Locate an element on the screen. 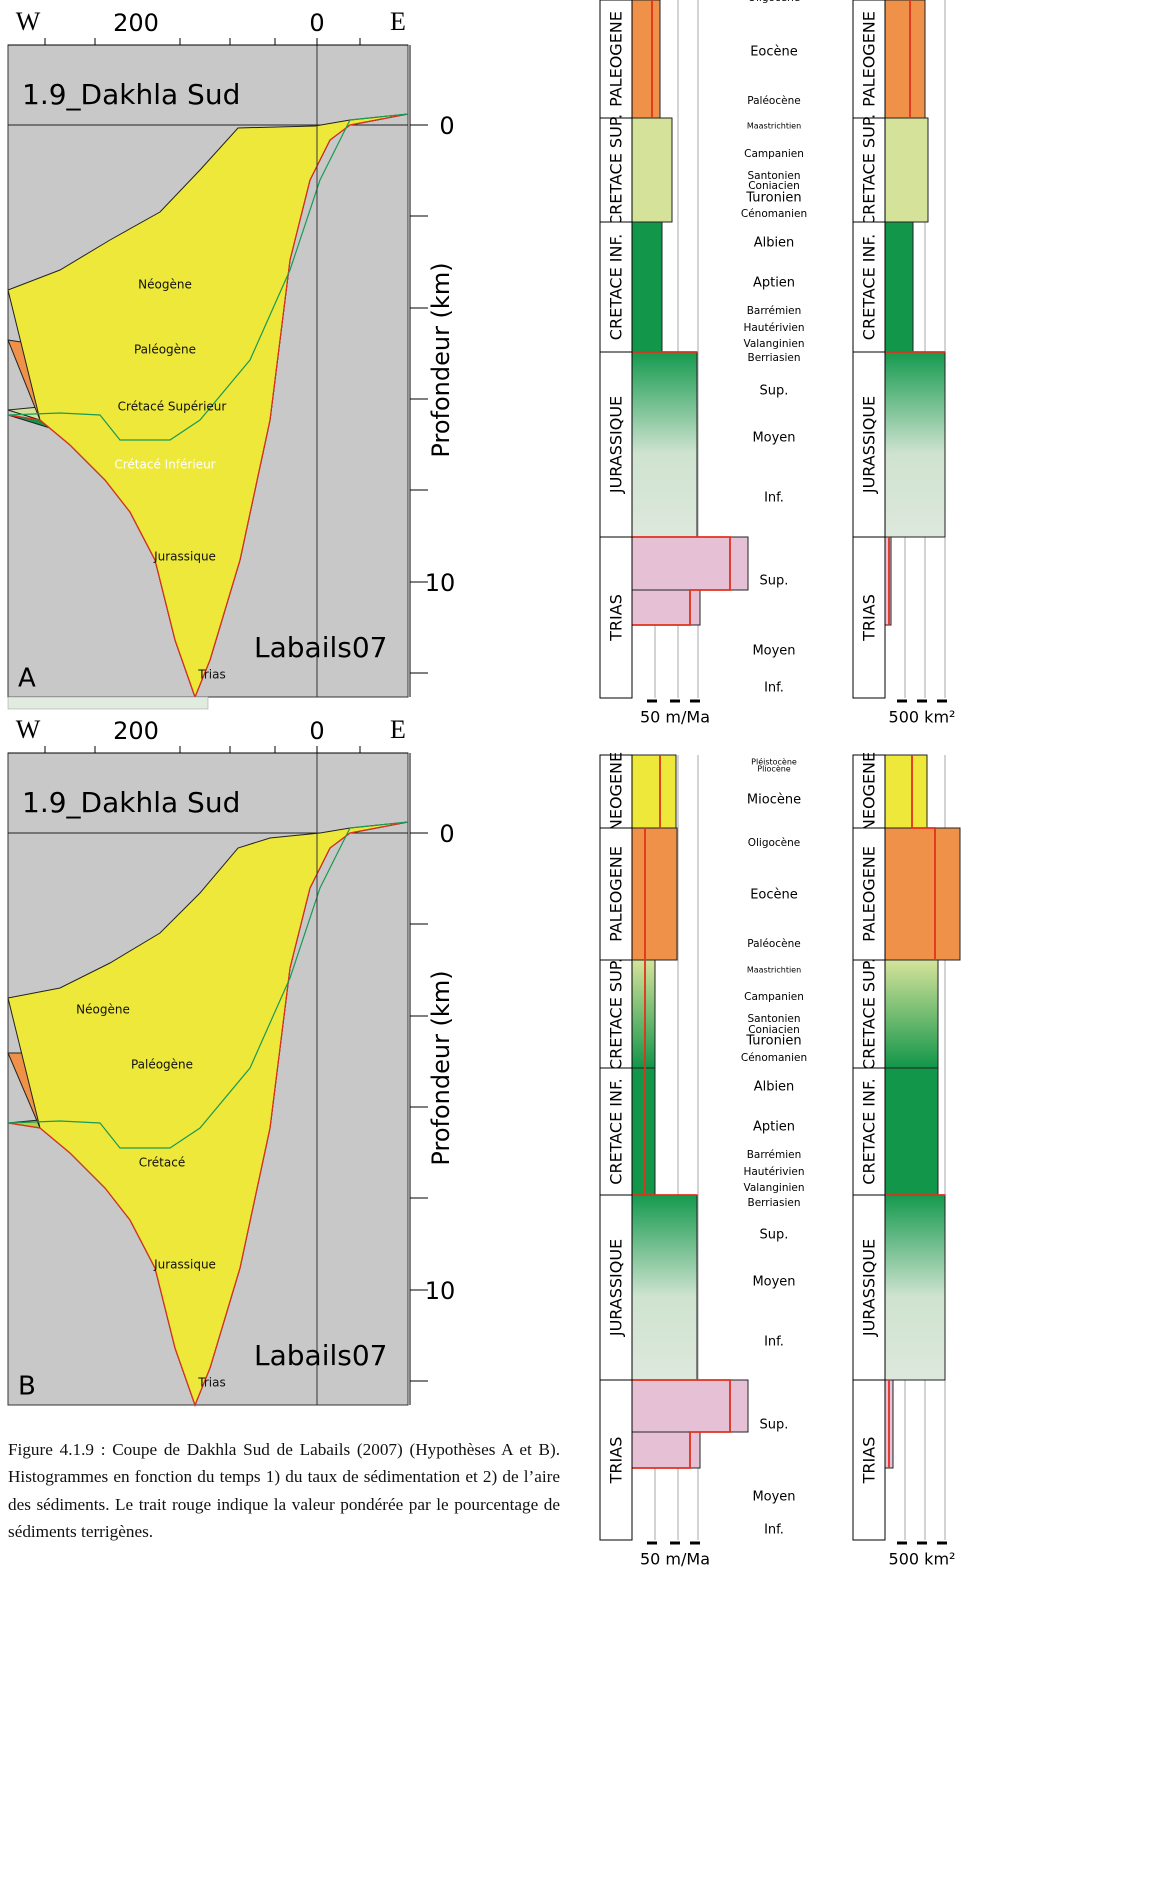 This screenshot has width=1159, height=1894. stage-label: Pliocène is located at coordinates (774, 769).